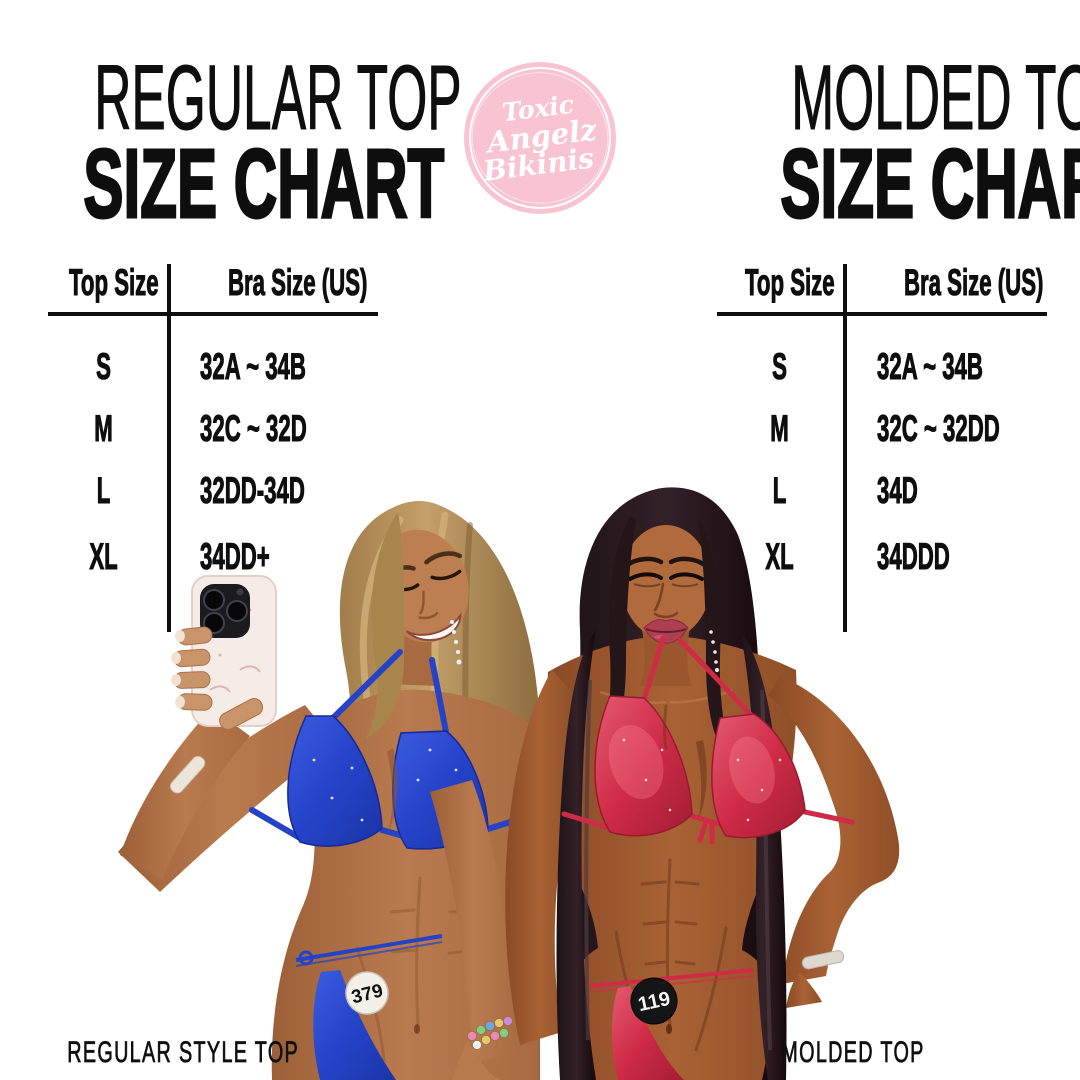  Describe the element at coordinates (475, 930) in the screenshot. I see `hanging-arm` at that location.